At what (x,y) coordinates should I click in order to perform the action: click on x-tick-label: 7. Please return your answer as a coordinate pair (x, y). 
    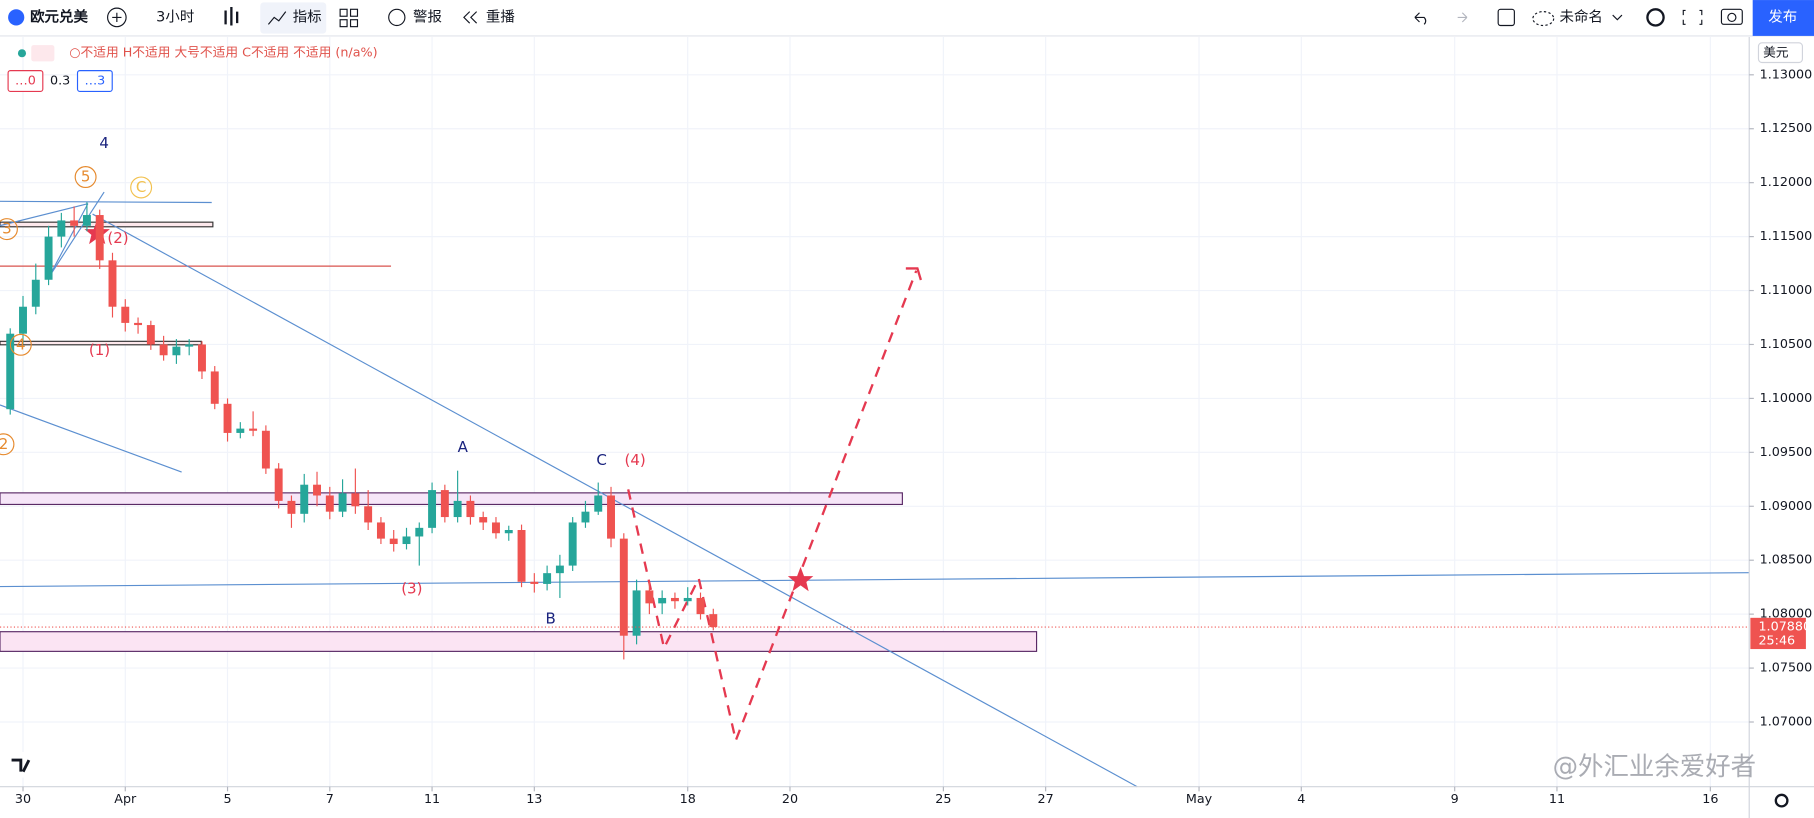
    Looking at the image, I should click on (330, 798).